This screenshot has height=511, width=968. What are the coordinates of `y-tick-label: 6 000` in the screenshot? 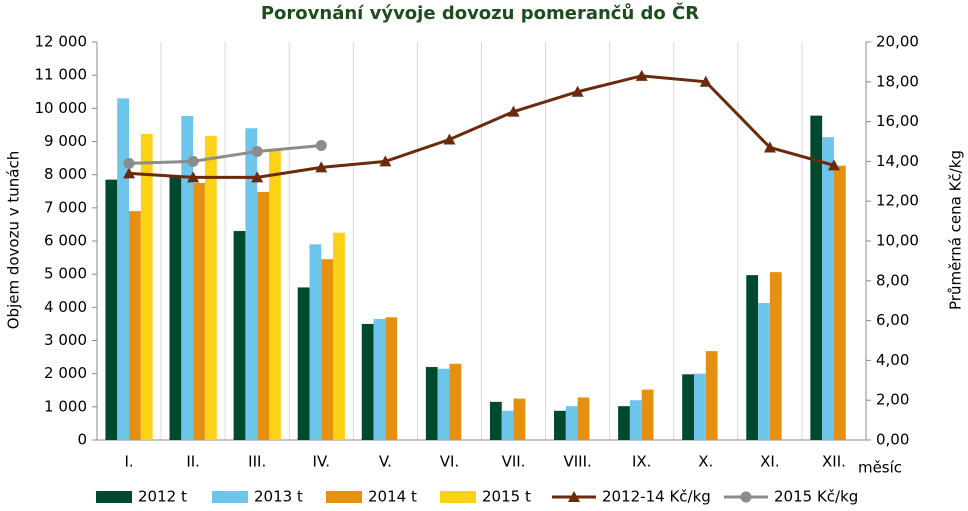 It's located at (65, 241).